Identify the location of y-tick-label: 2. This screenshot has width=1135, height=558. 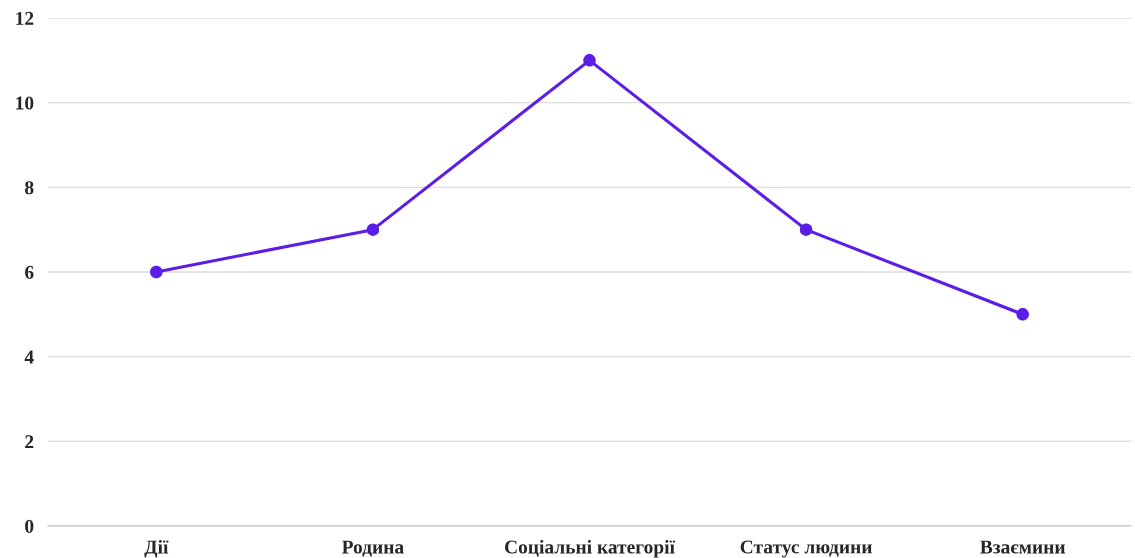
(29, 442).